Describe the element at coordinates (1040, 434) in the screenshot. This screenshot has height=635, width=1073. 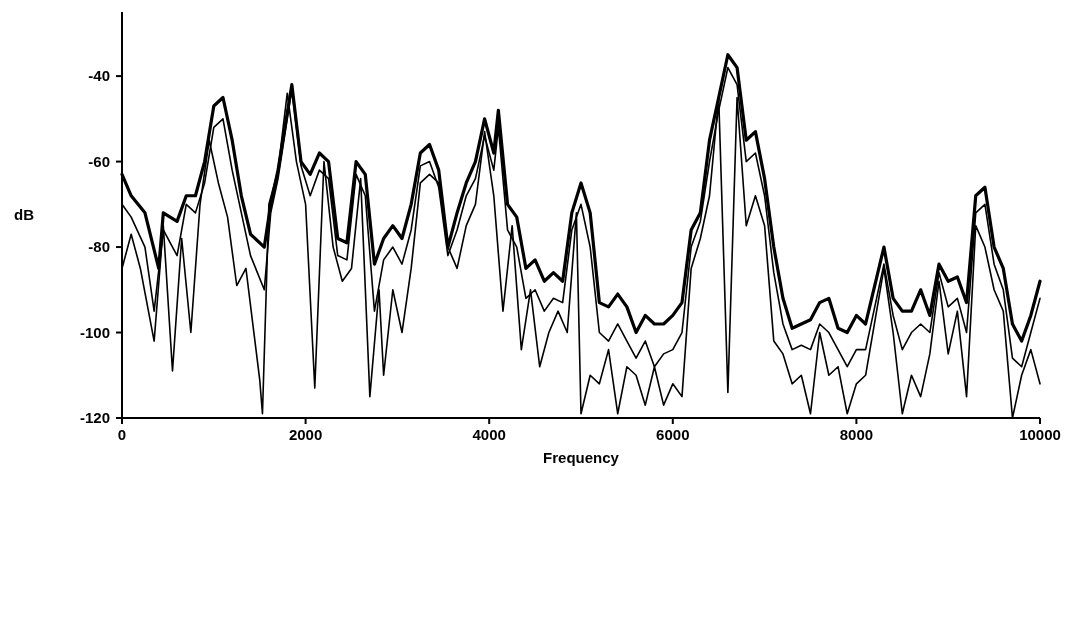
I see `x-tick-label: 10000` at that location.